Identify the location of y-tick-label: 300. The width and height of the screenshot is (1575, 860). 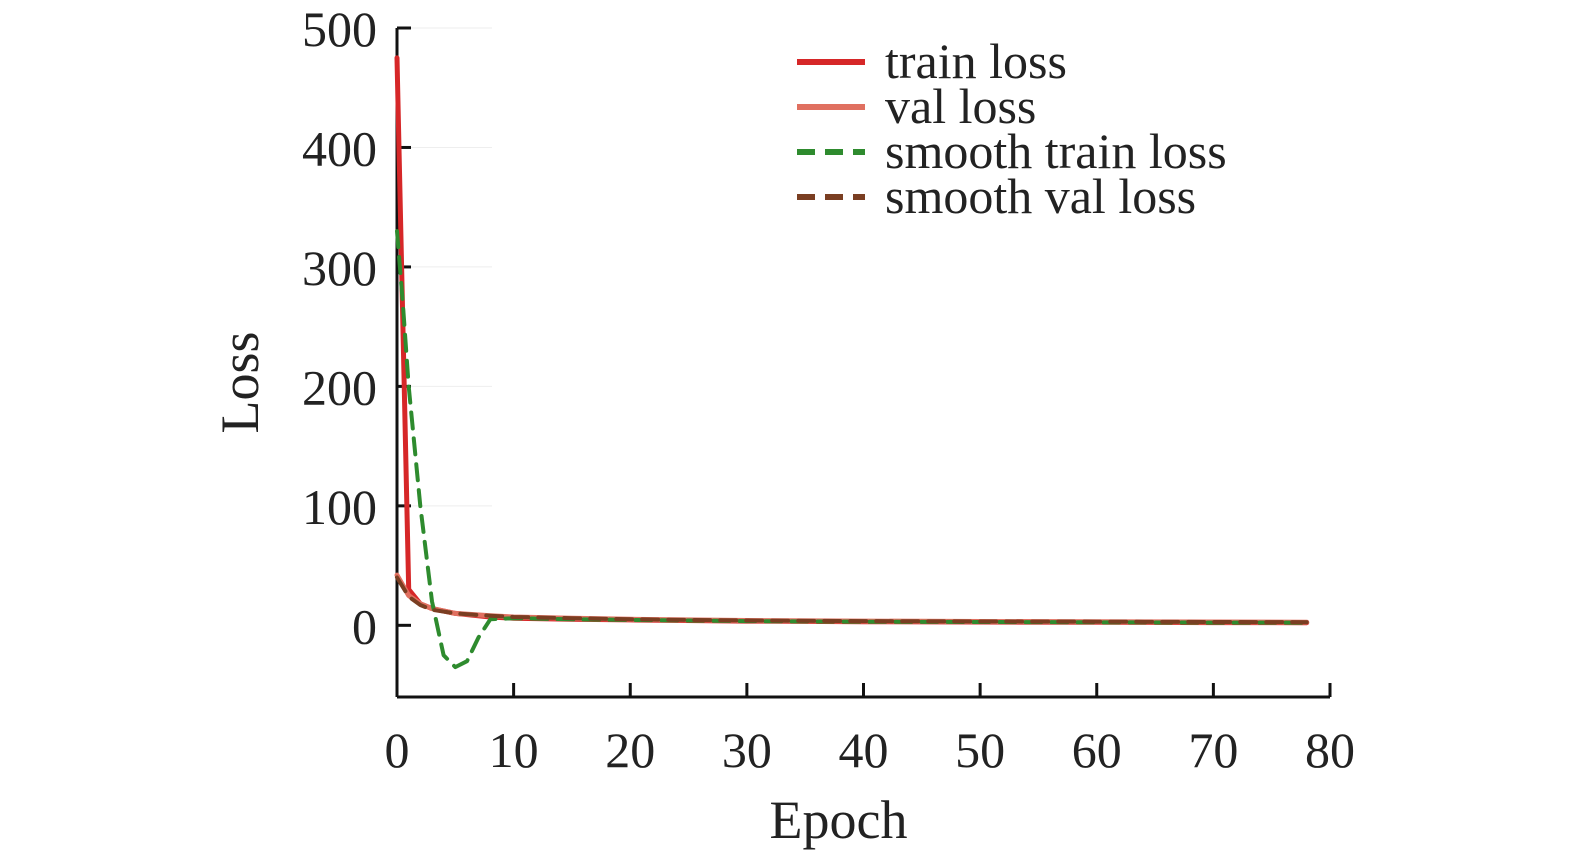
(339, 268).